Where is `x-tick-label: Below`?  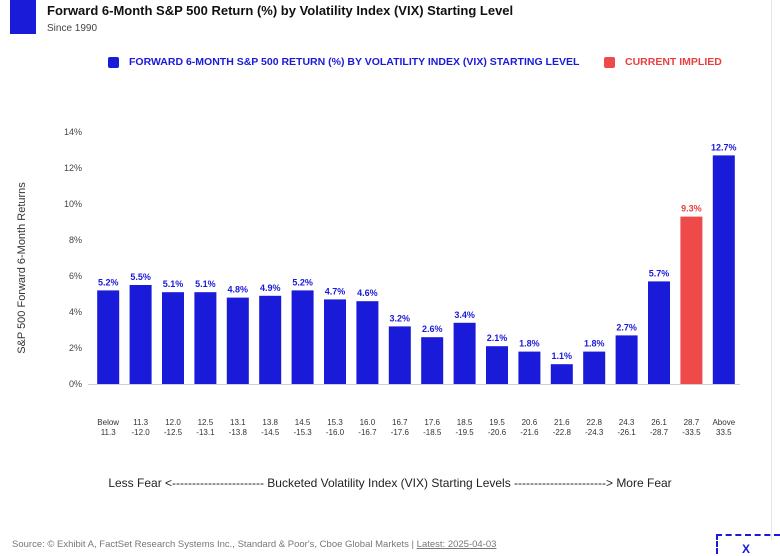 x-tick-label: Below is located at coordinates (108, 422).